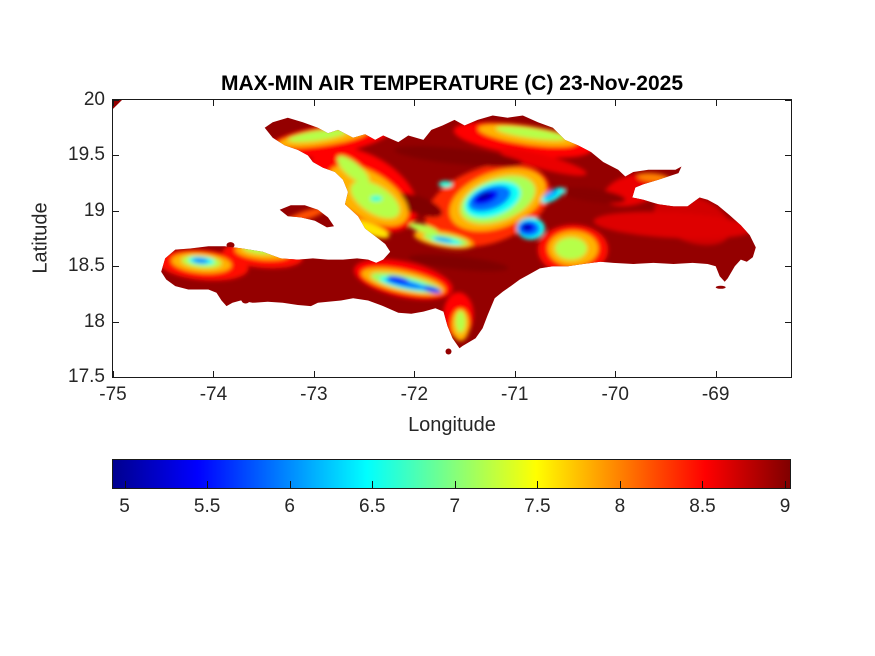  I want to click on x-tick-label: -74, so click(213, 394).